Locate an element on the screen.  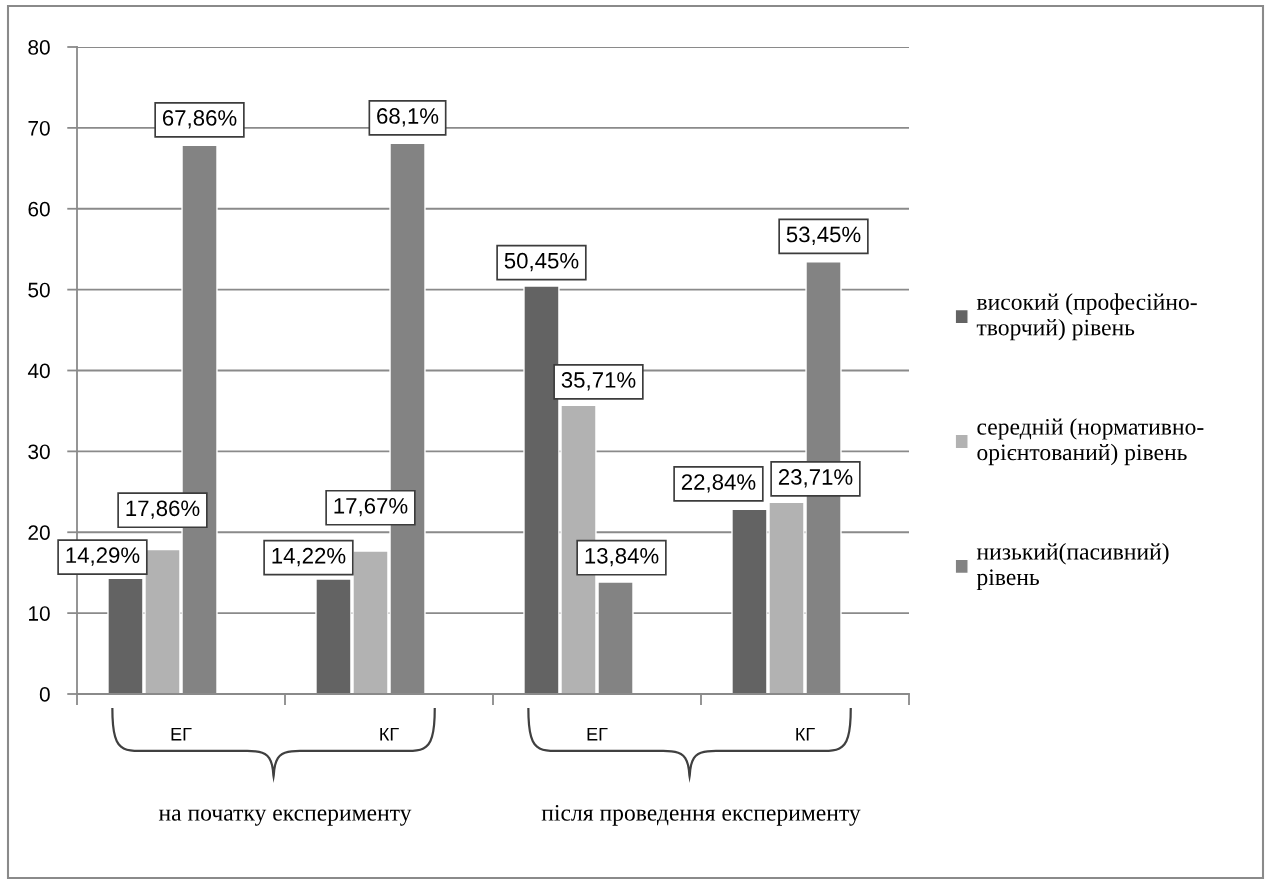
data-label: 23,71% is located at coordinates (815, 478).